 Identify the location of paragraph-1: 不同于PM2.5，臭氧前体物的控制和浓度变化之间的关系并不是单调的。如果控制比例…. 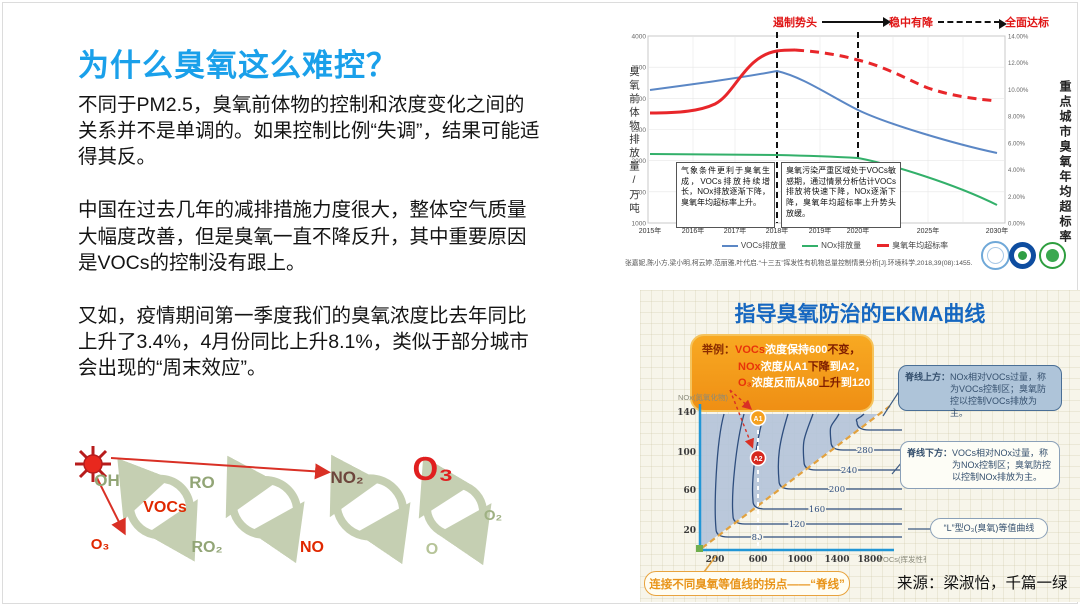
(309, 131).